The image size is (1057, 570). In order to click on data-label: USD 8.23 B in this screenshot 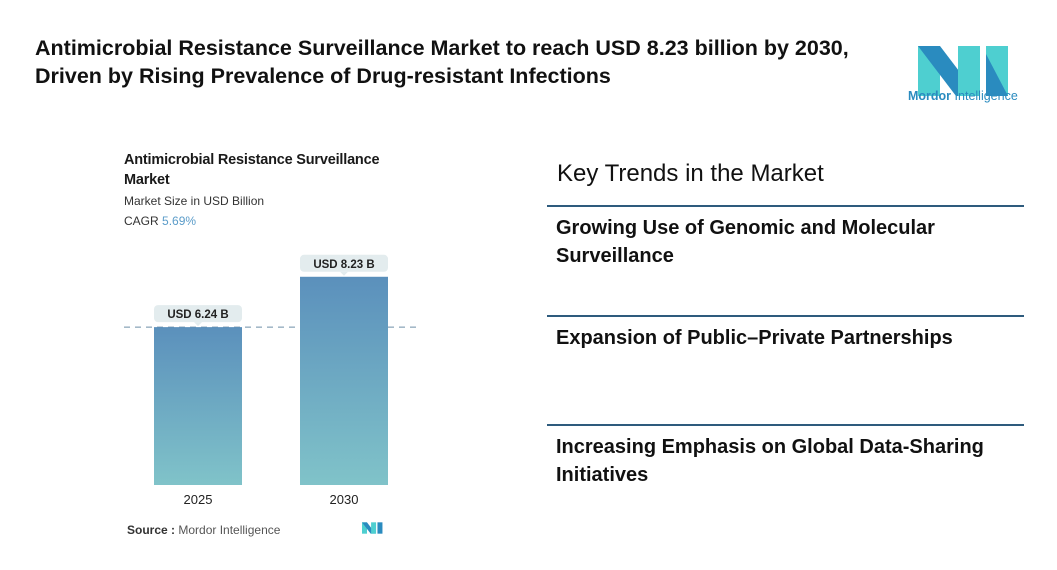, I will do `click(343, 265)`.